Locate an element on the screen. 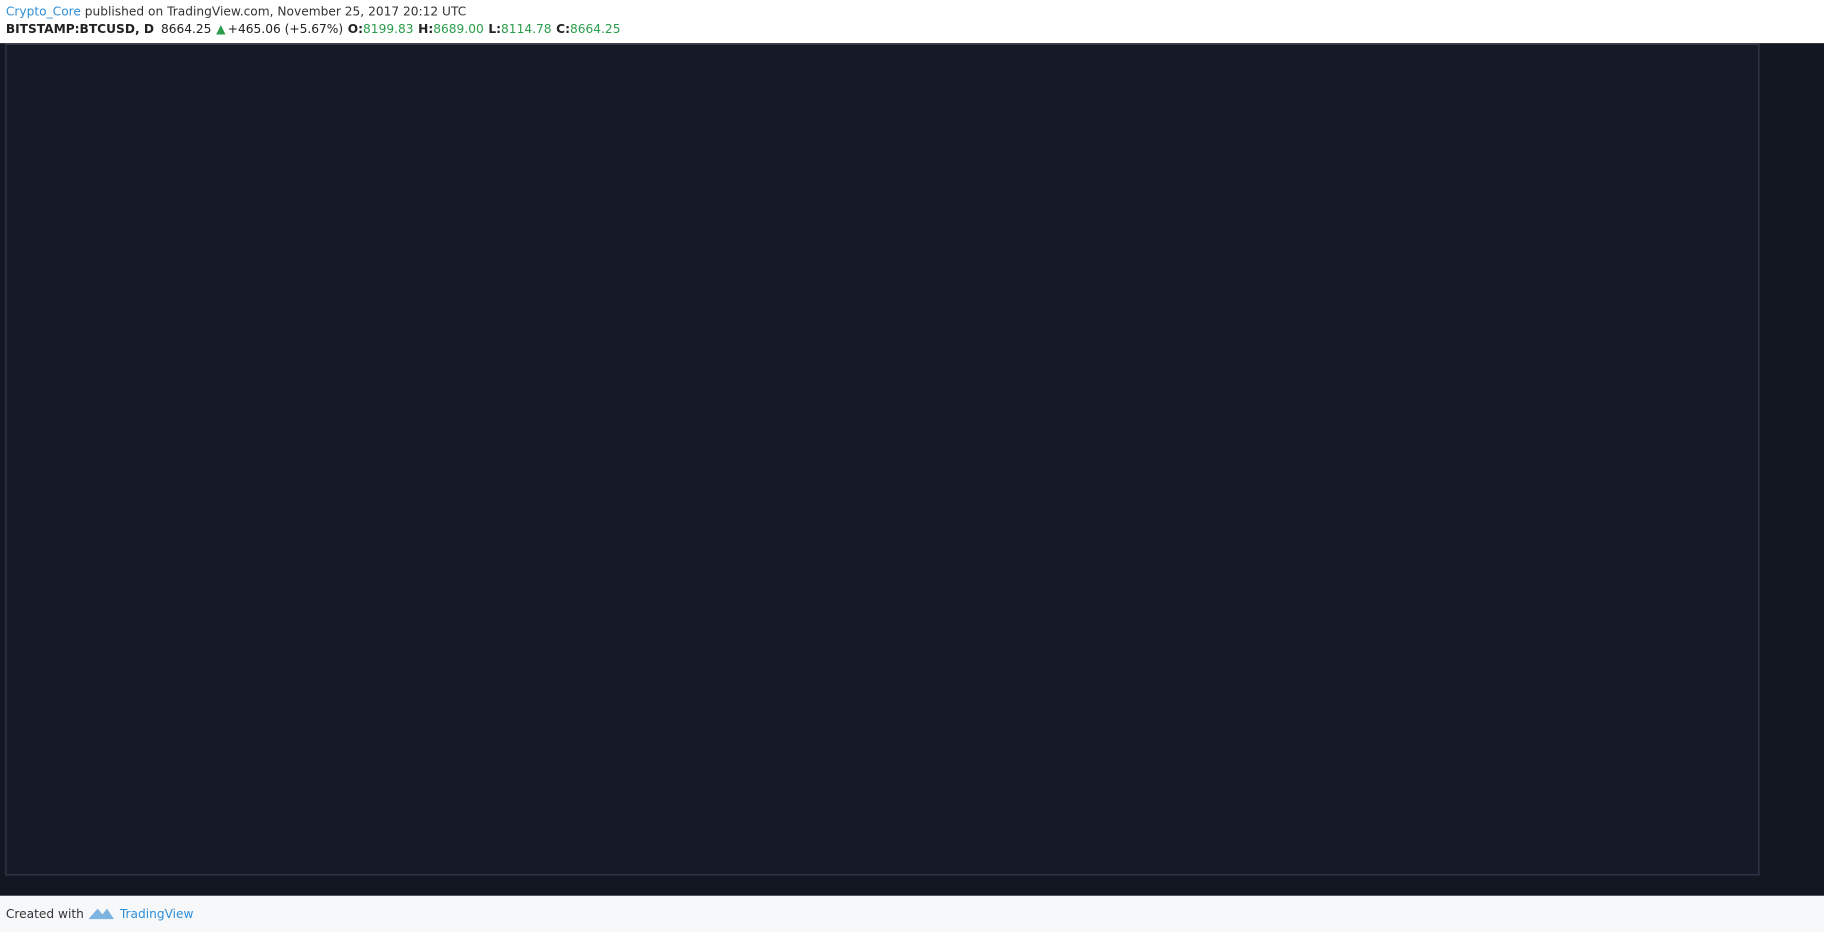 The height and width of the screenshot is (932, 1824). footer-background is located at coordinates (912, 913).